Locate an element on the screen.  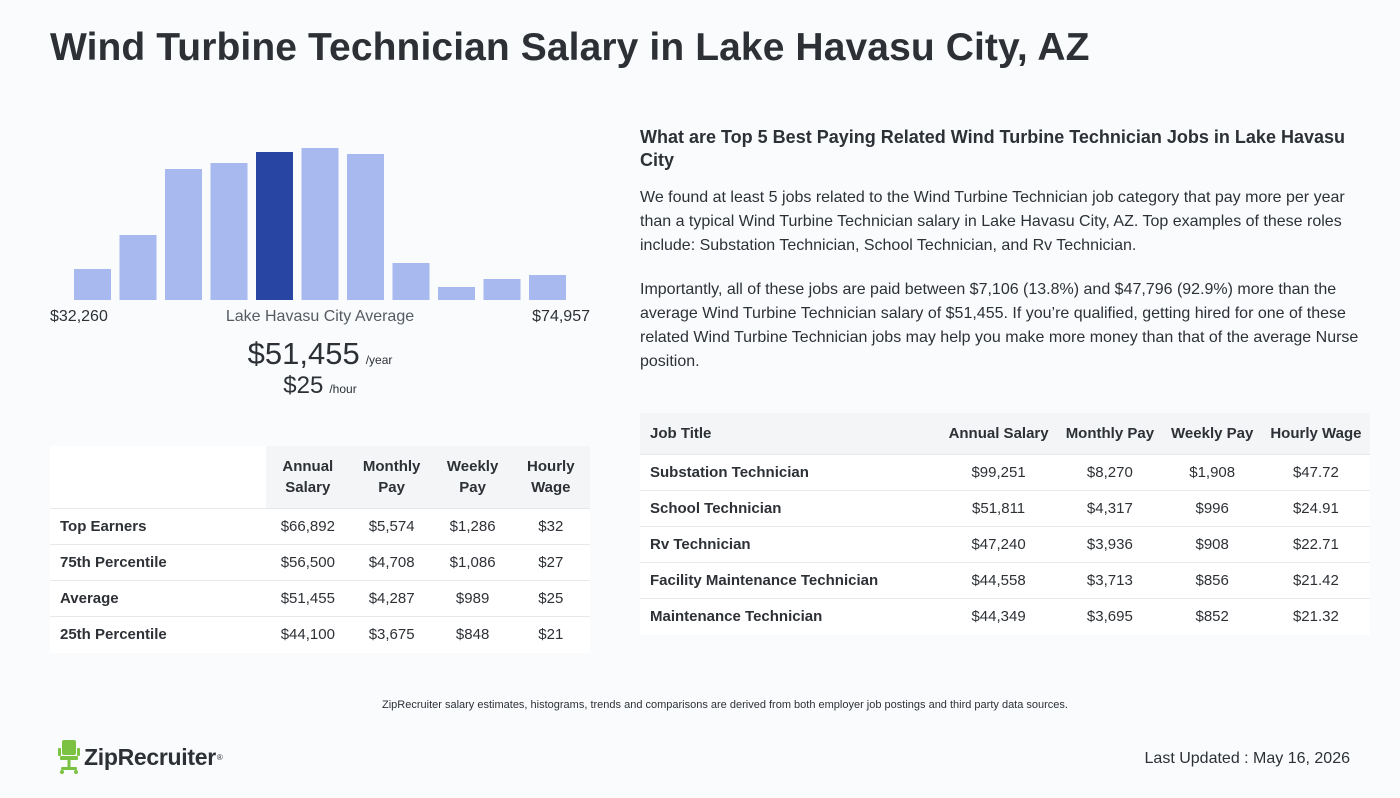
table-cell: Top Earners is located at coordinates (158, 526).